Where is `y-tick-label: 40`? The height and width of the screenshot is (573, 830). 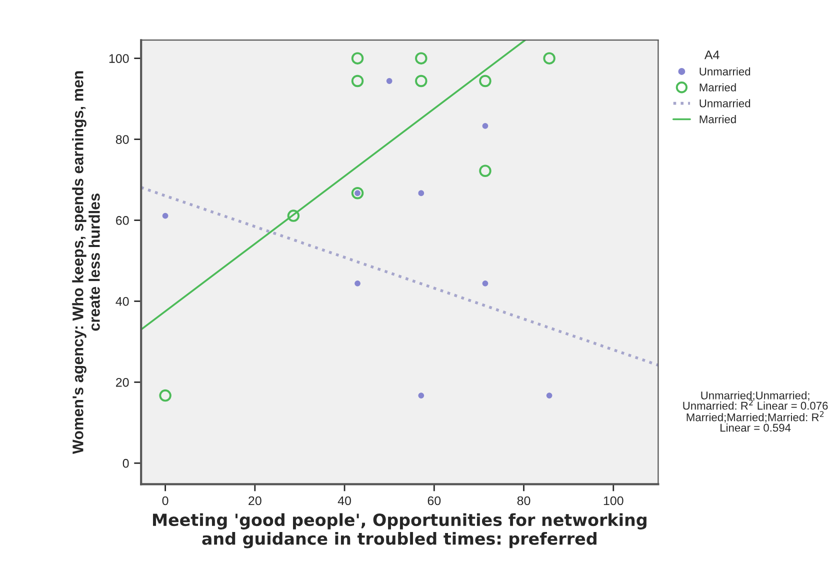
y-tick-label: 40 is located at coordinates (122, 301).